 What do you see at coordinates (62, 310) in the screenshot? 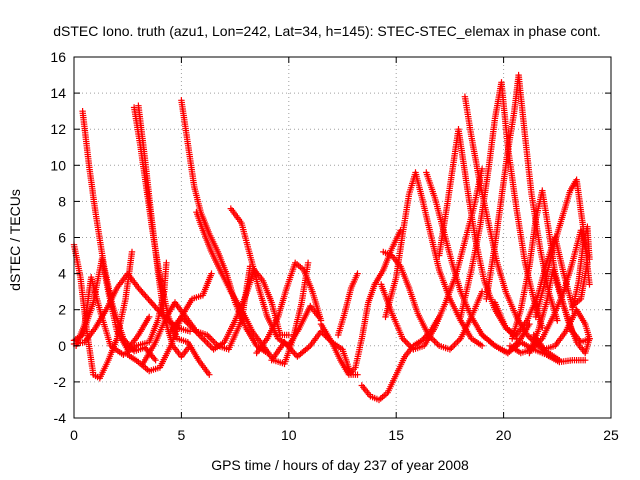
I see `y-tick-label: 2` at bounding box center [62, 310].